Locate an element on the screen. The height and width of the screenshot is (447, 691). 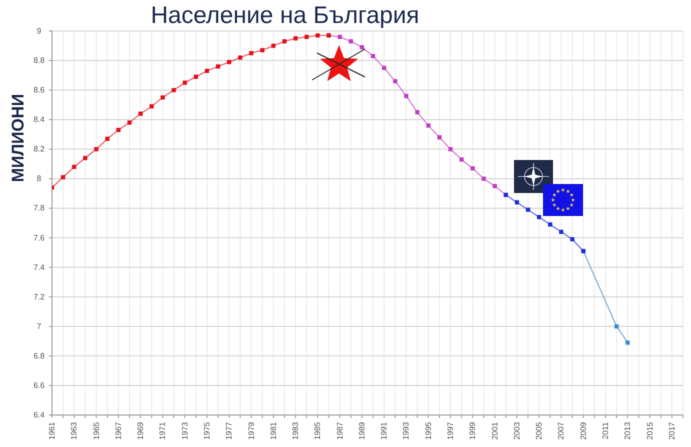
x-tick-label: 1983 is located at coordinates (295, 430).